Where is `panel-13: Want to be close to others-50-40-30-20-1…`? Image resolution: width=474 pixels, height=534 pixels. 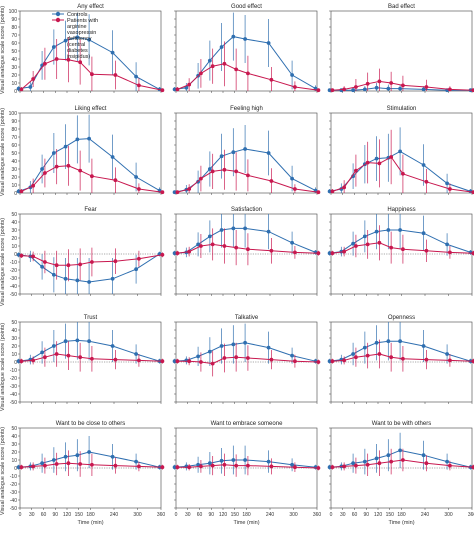 panel-13: Want to be close to others-50-40-30-20-1… is located at coordinates (88, 473).